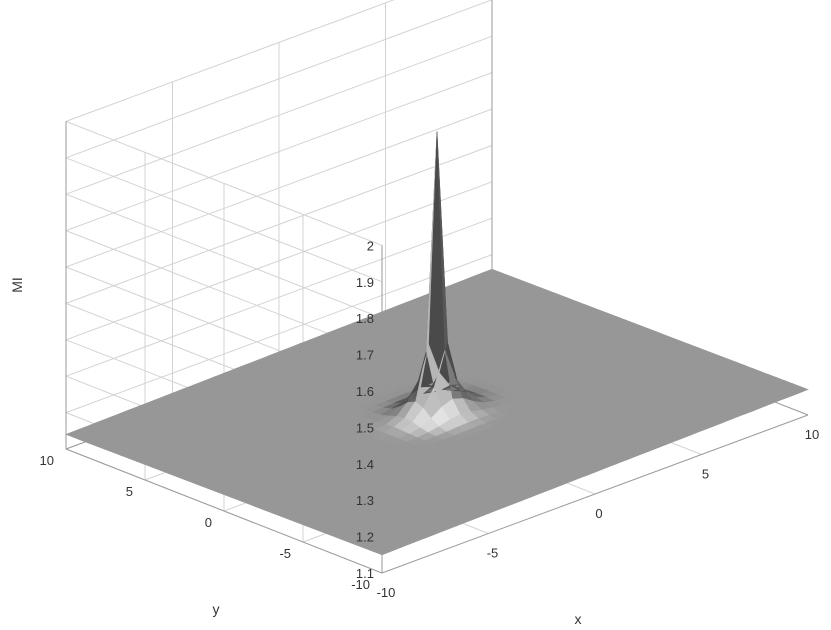 The width and height of the screenshot is (831, 630). Describe the element at coordinates (386, 592) in the screenshot. I see `x-tick-label: -10` at that location.